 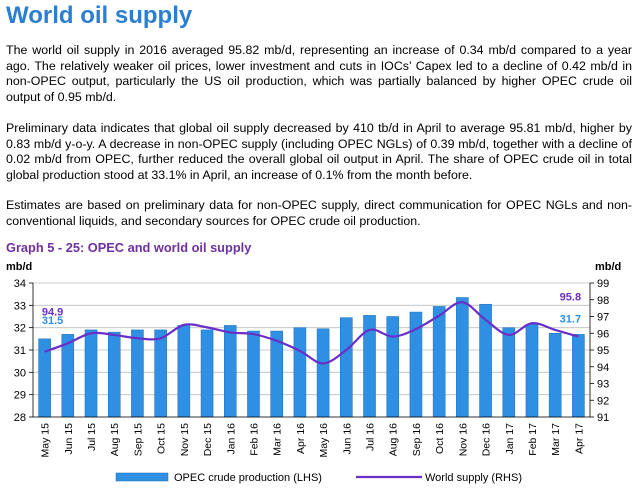 What do you see at coordinates (20, 373) in the screenshot?
I see `left-tick-label: 30` at bounding box center [20, 373].